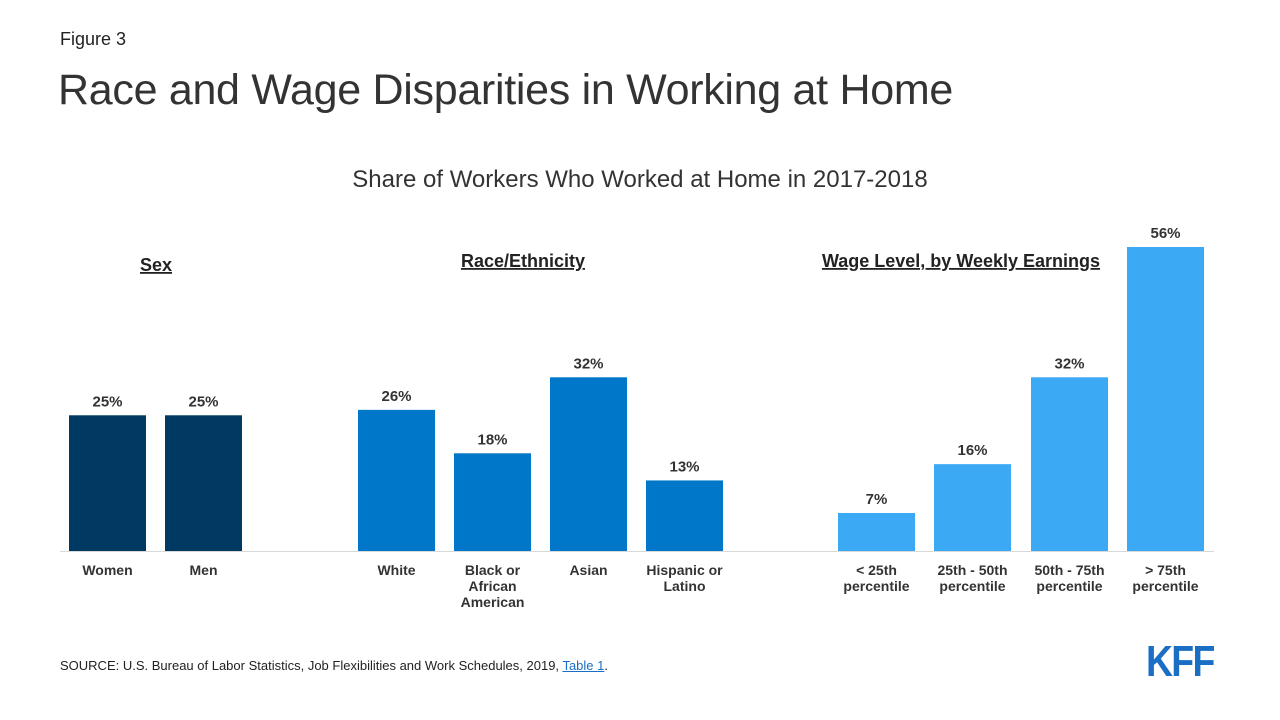 The height and width of the screenshot is (720, 1280). Describe the element at coordinates (606, 665) in the screenshot. I see `source-suffix: .` at that location.